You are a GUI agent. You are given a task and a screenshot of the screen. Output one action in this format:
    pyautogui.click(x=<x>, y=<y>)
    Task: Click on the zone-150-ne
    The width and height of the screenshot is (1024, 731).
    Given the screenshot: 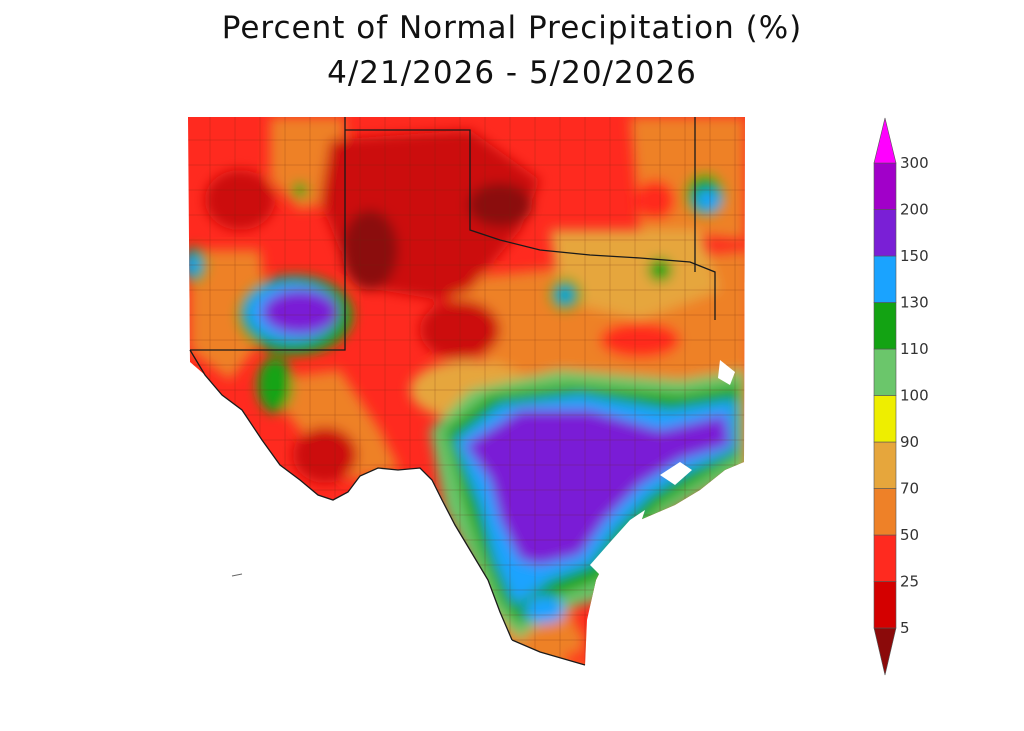 What is the action you would take?
    pyautogui.click(x=708, y=200)
    